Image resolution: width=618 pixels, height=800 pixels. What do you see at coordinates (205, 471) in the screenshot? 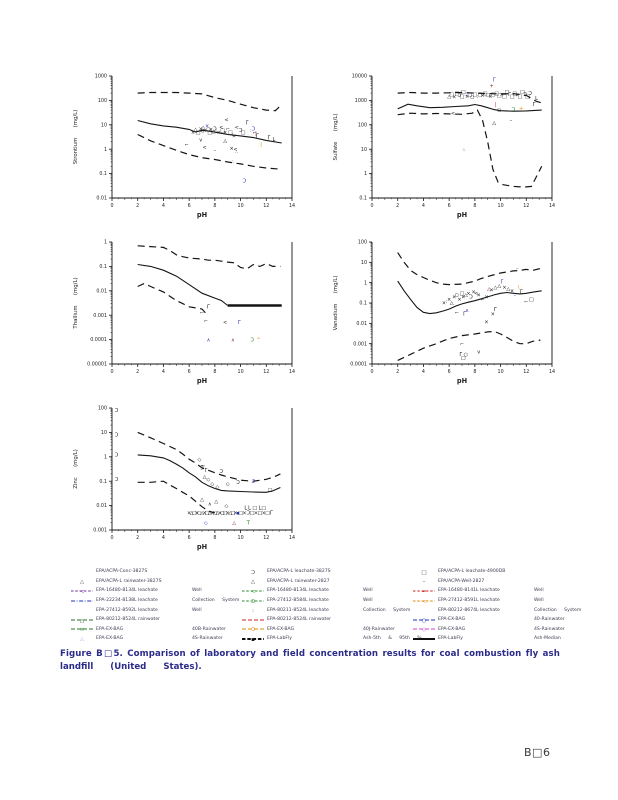
I see `zinc-data-point: Γ` at bounding box center [205, 471].